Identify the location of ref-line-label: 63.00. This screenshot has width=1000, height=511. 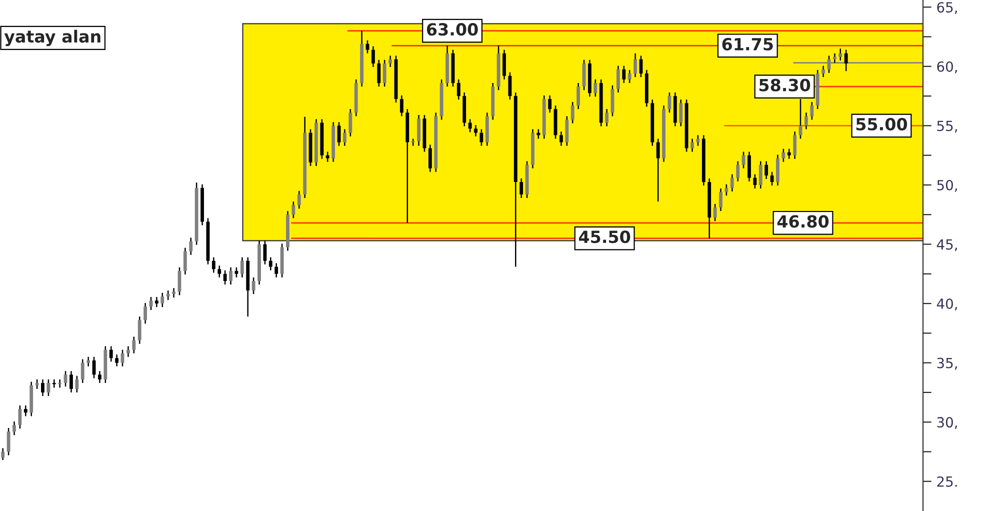
(452, 29).